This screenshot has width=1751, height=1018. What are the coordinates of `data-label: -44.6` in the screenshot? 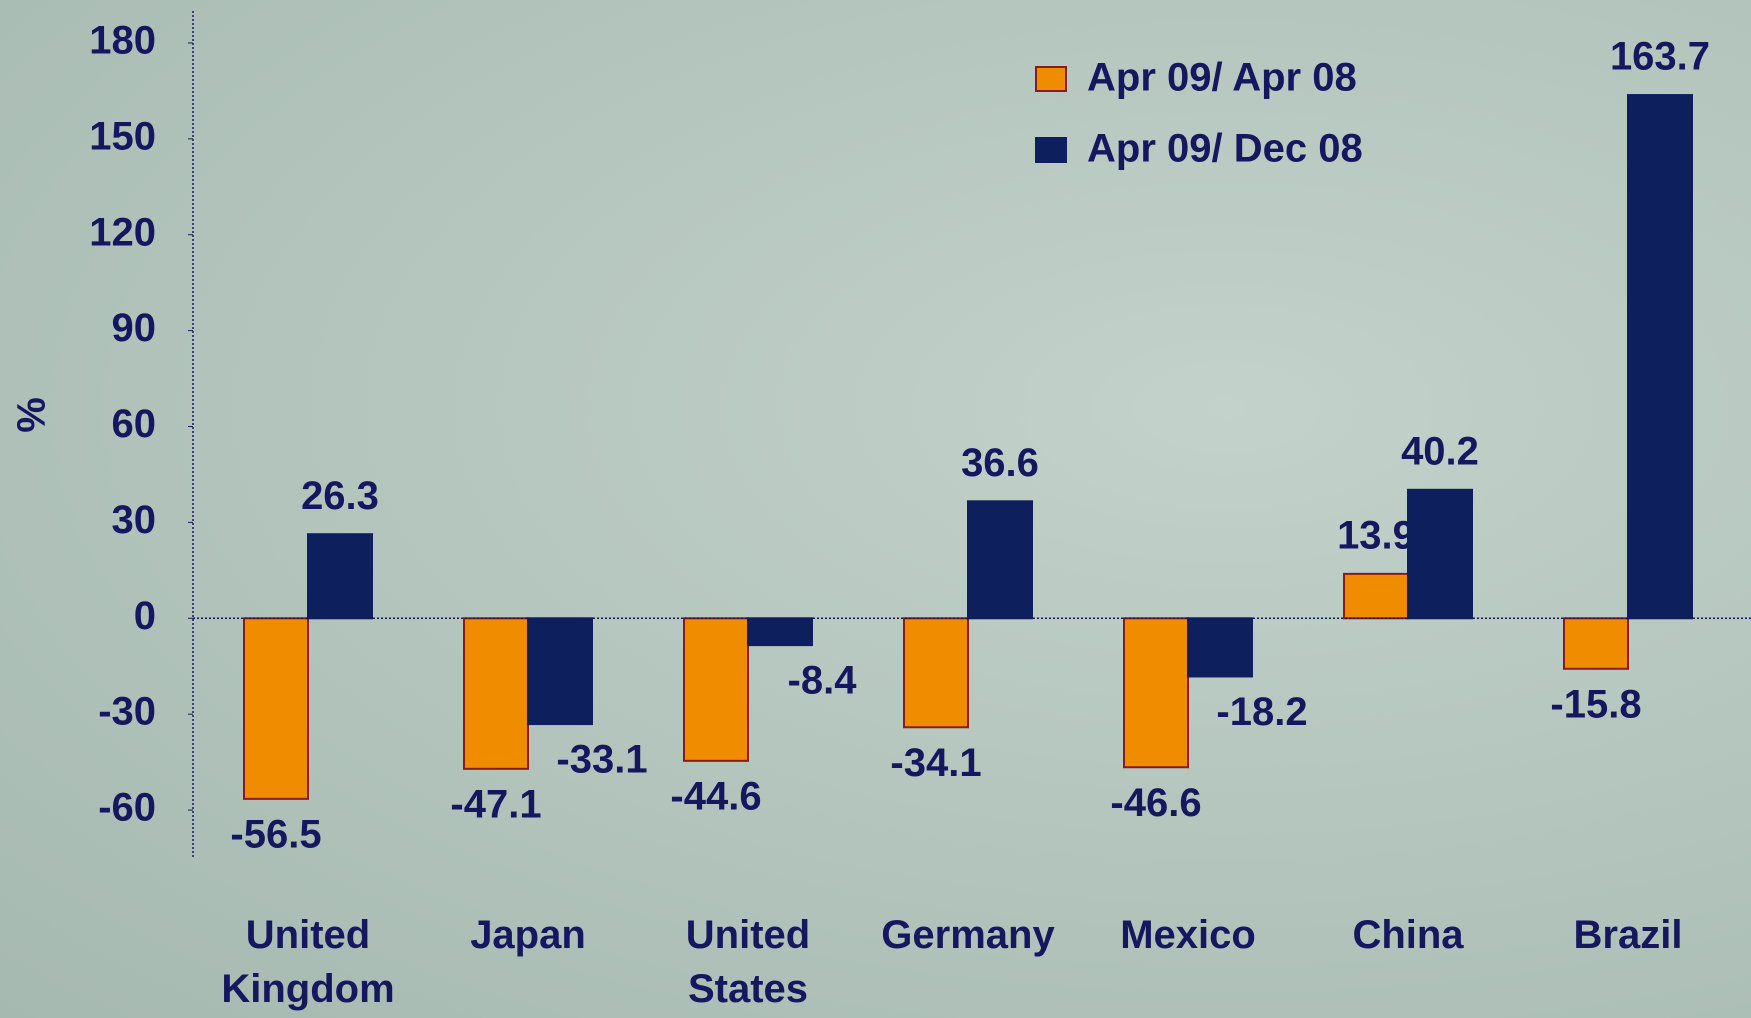 It's located at (715, 796).